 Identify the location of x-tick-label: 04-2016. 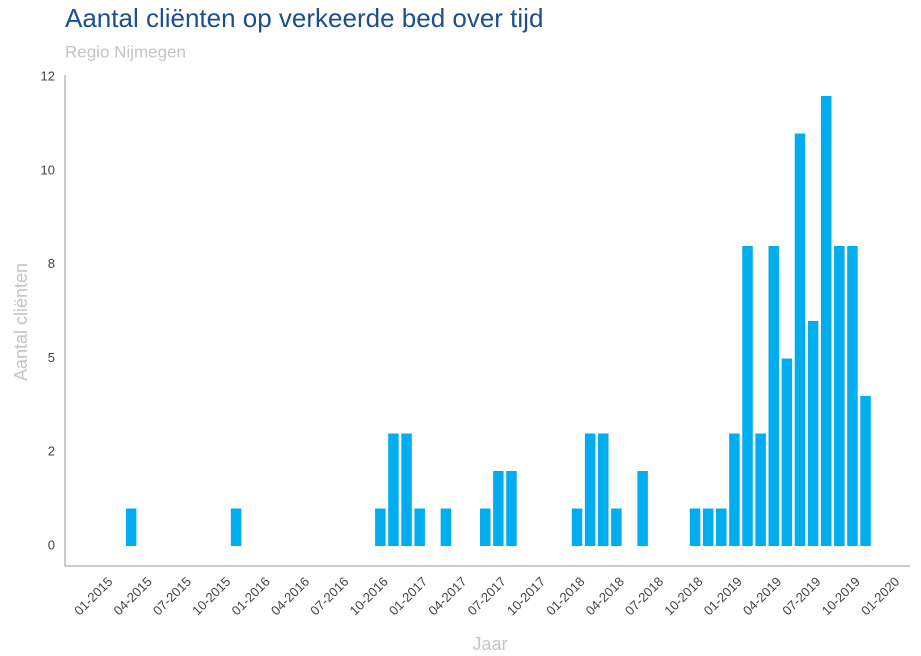
(290, 596).